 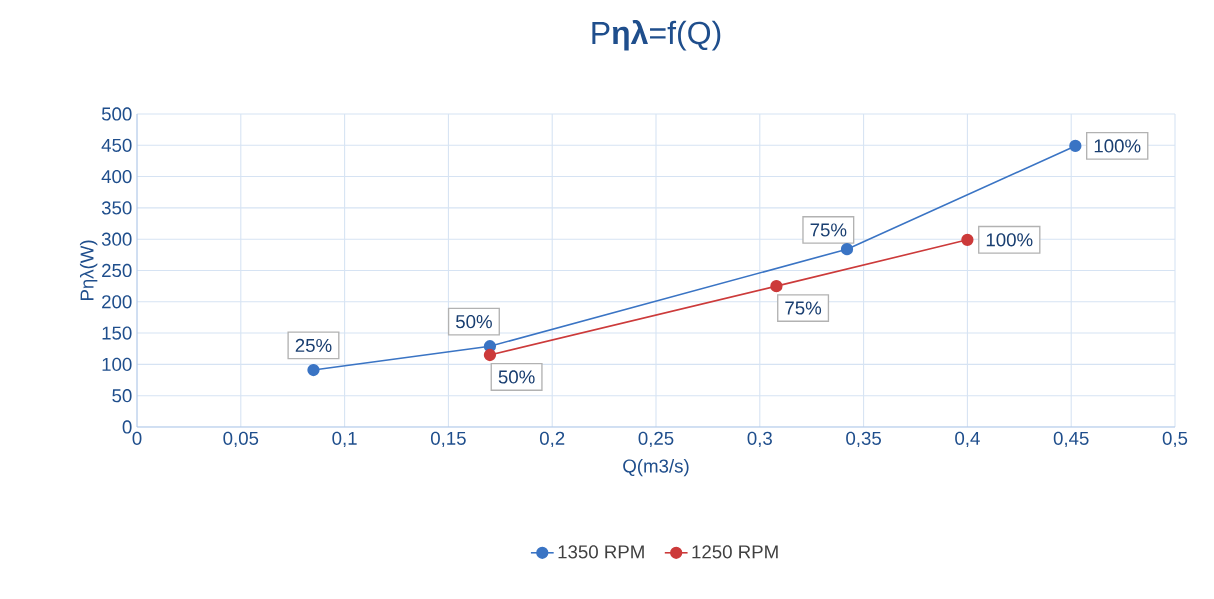 I want to click on x-tick-label: 0,35, so click(x=863, y=439).